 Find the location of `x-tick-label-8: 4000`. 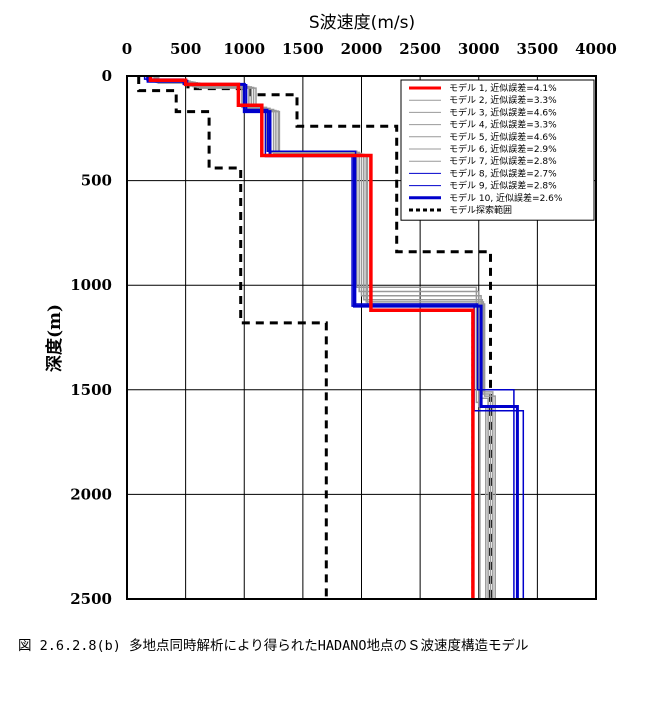

x-tick-label-8: 4000 is located at coordinates (596, 49).